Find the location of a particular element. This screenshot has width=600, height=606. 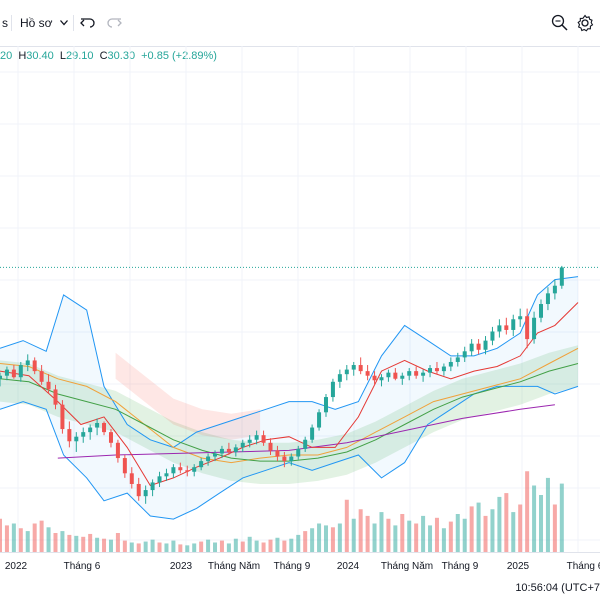

ohlc-legend: 20 H30.40 L29.10 C30.30 +0.85 (+2.89%) is located at coordinates (108, 56).